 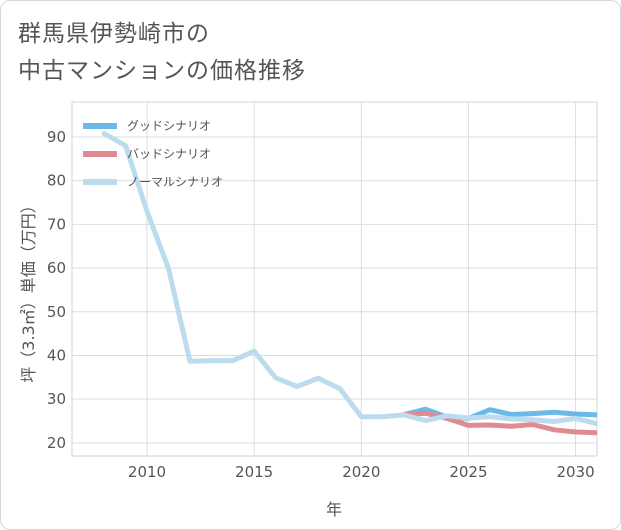 What do you see at coordinates (575, 472) in the screenshot?
I see `x-tick-label: 2030` at bounding box center [575, 472].